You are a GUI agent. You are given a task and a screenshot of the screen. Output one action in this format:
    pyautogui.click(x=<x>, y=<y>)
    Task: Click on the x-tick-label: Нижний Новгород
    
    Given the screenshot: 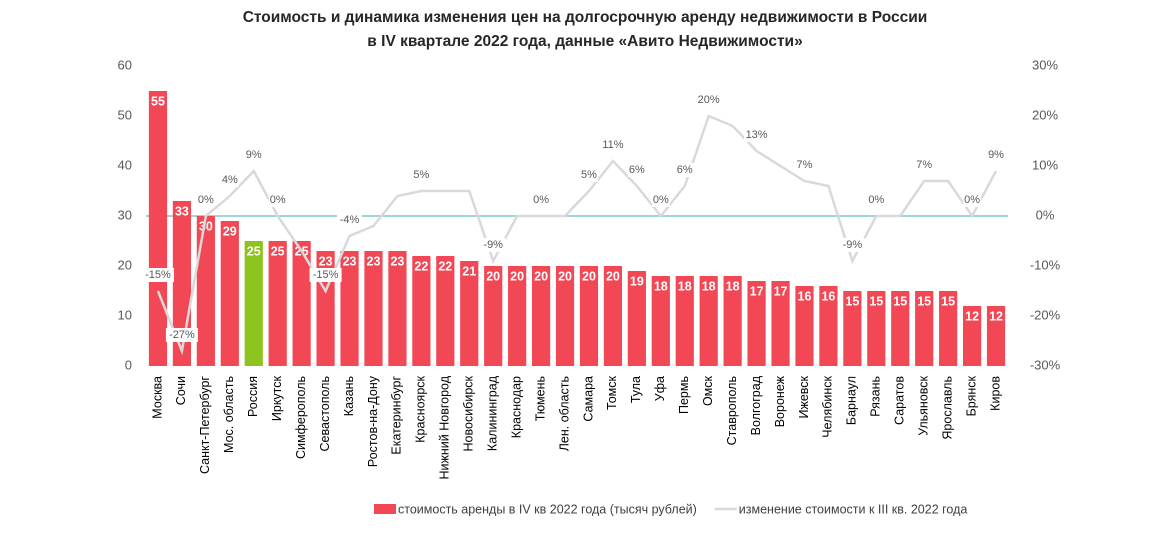 What is the action you would take?
    pyautogui.click(x=445, y=427)
    